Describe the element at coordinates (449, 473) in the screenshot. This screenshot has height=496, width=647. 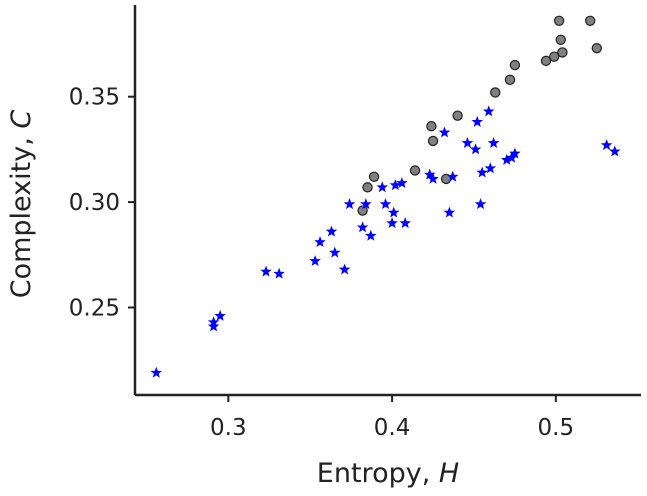
I see `x-axis-variable: H` at that location.